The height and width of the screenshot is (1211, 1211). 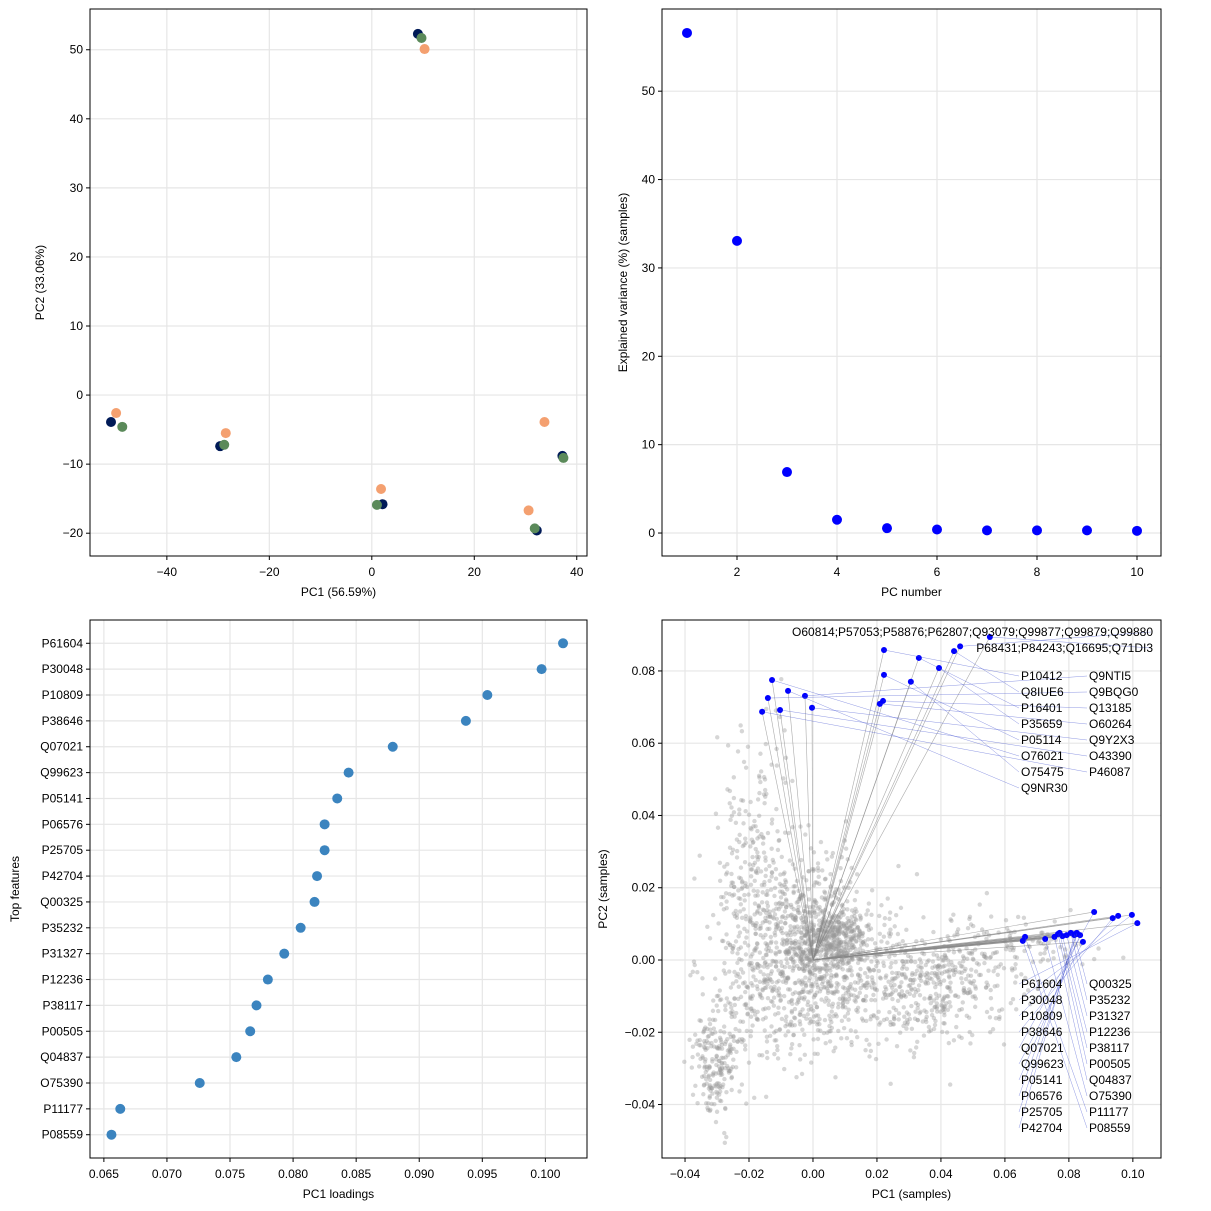 I want to click on y-tick-label: P31327, so click(x=63, y=954).